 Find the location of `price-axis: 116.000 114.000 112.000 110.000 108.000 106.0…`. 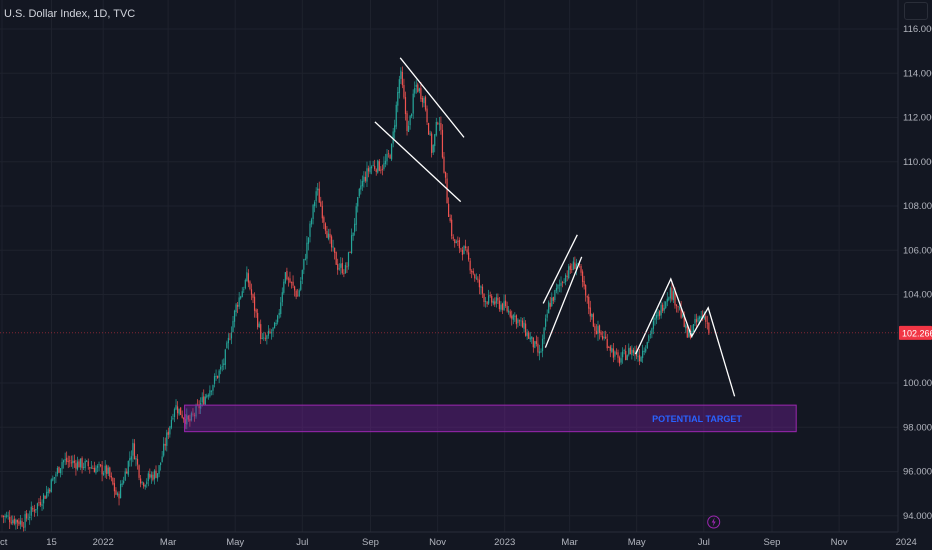

price-axis: 116.000 114.000 112.000 110.000 108.000 106.0… is located at coordinates (914, 275).